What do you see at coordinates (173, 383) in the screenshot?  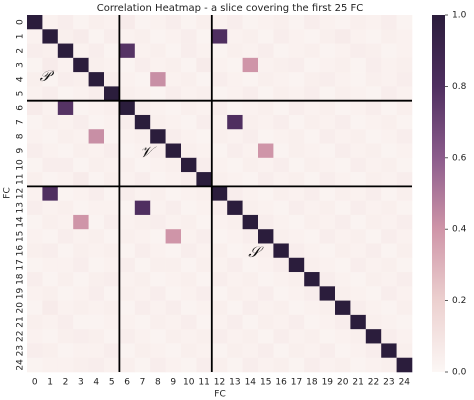 I see `x-tick-label: 9` at bounding box center [173, 383].